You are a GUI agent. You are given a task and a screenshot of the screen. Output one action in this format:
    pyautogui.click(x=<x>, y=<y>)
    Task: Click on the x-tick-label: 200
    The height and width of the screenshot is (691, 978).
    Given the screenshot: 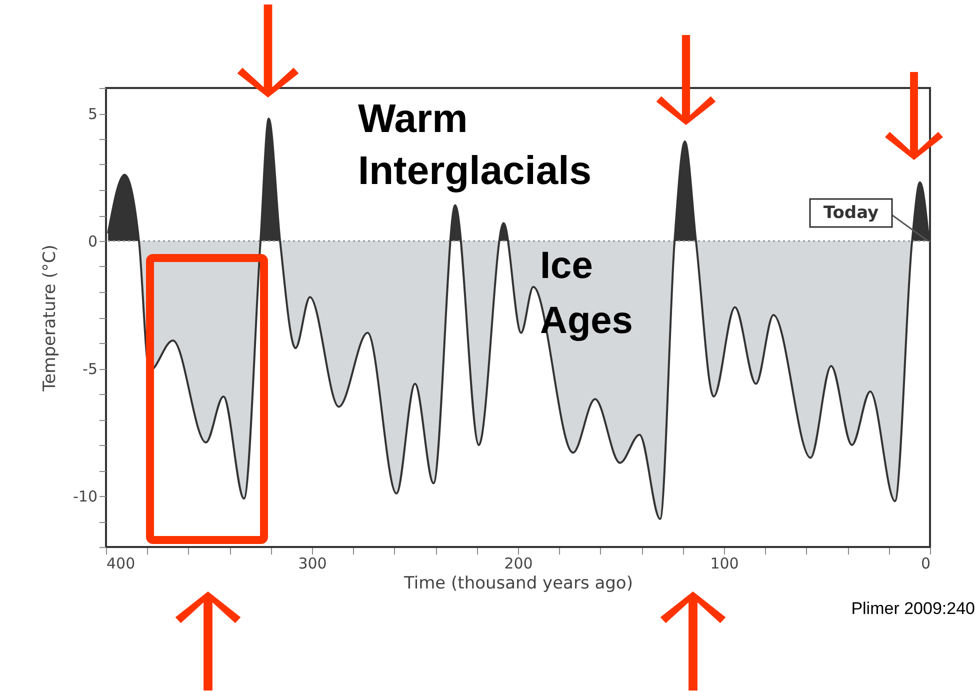 What is the action you would take?
    pyautogui.click(x=518, y=563)
    